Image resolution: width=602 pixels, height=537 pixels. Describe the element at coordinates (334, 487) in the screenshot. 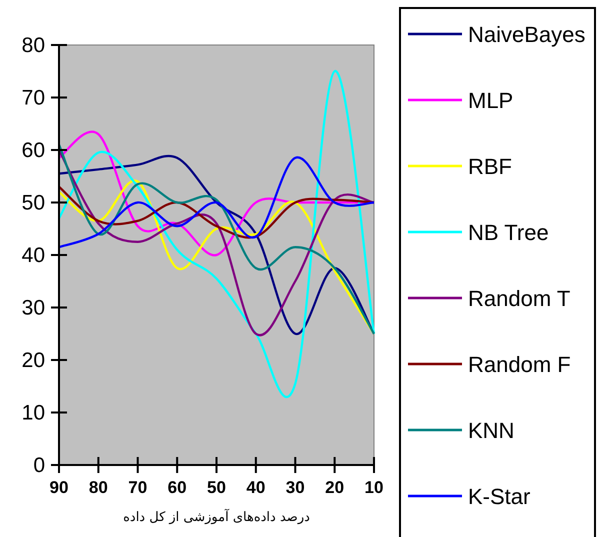

I see `x-tick-label: 20` at that location.